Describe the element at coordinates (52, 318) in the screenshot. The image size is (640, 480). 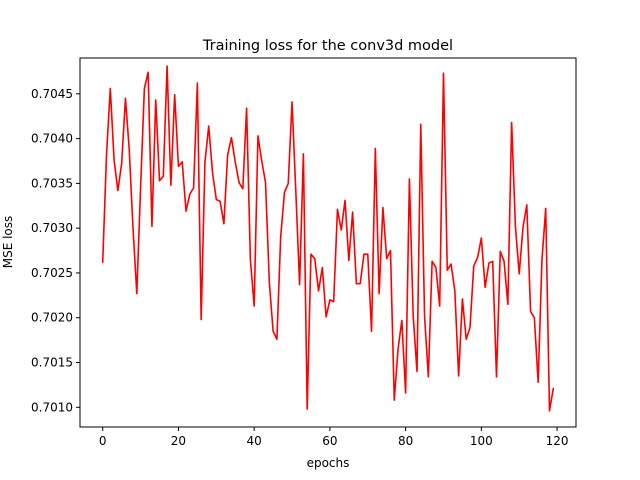
I see `y-tick-label: 0.7020` at that location.